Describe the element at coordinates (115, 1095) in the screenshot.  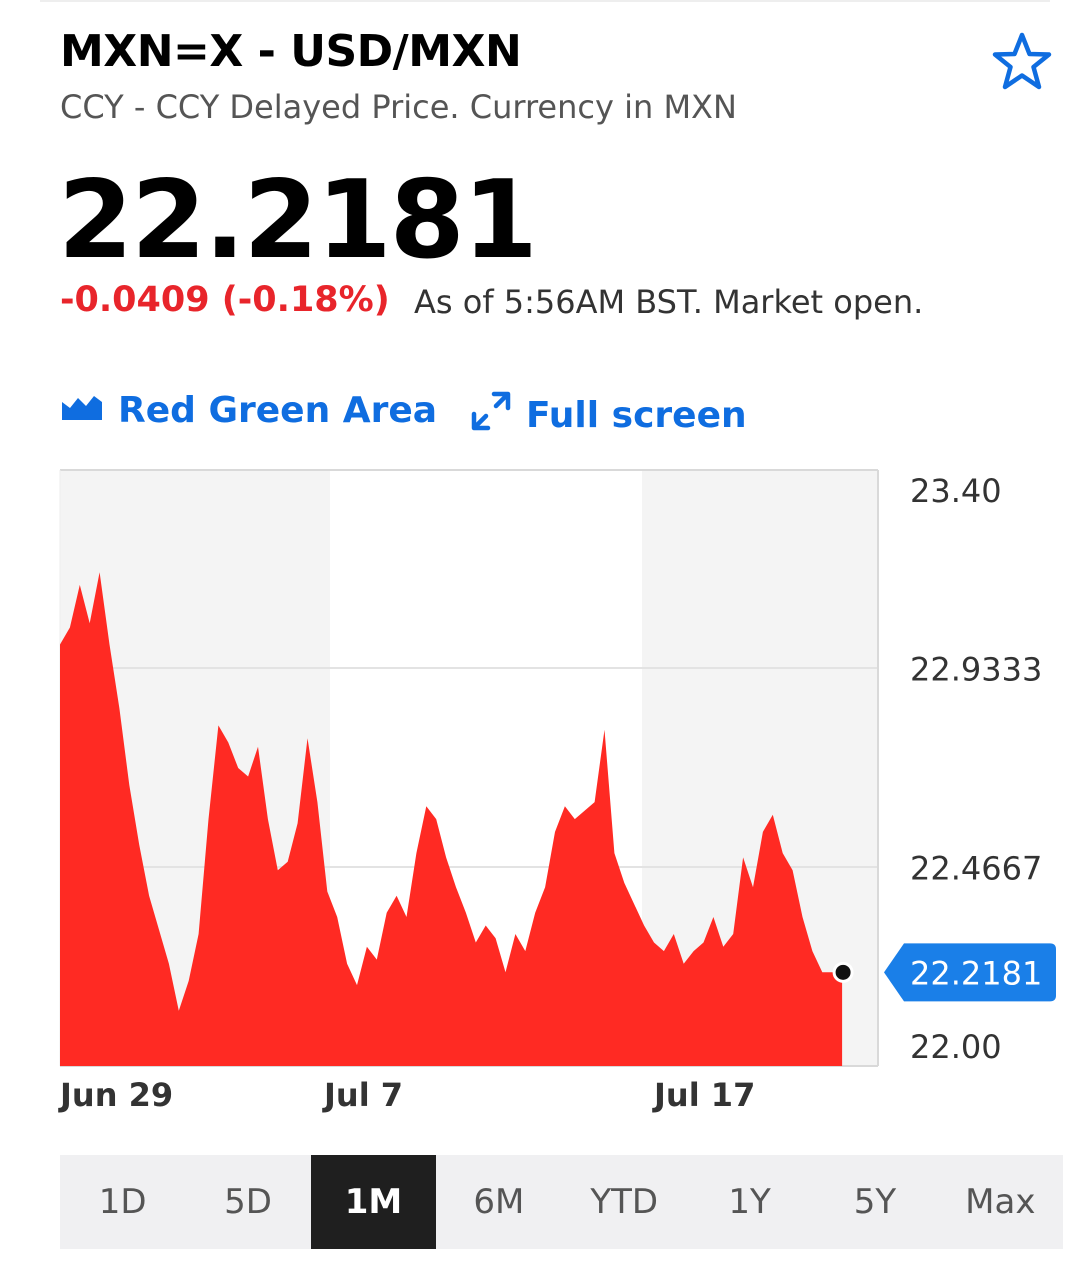
I see `x-axis-tick-label: Jun 29` at that location.